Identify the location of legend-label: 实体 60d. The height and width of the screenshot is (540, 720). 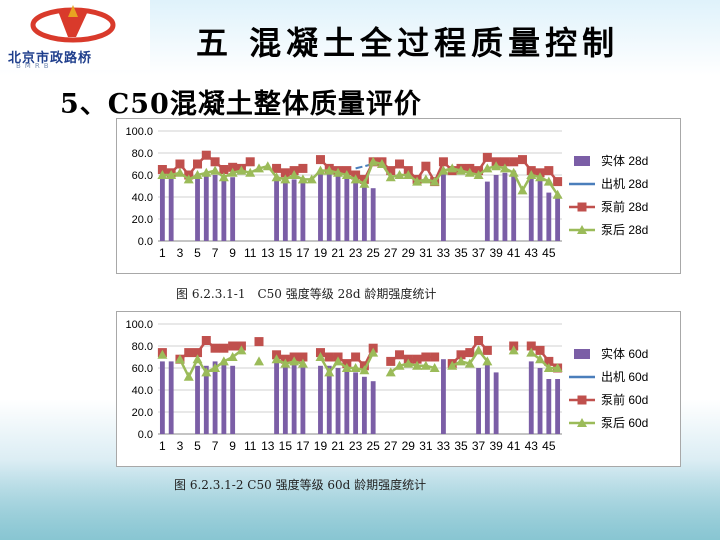
(624, 353).